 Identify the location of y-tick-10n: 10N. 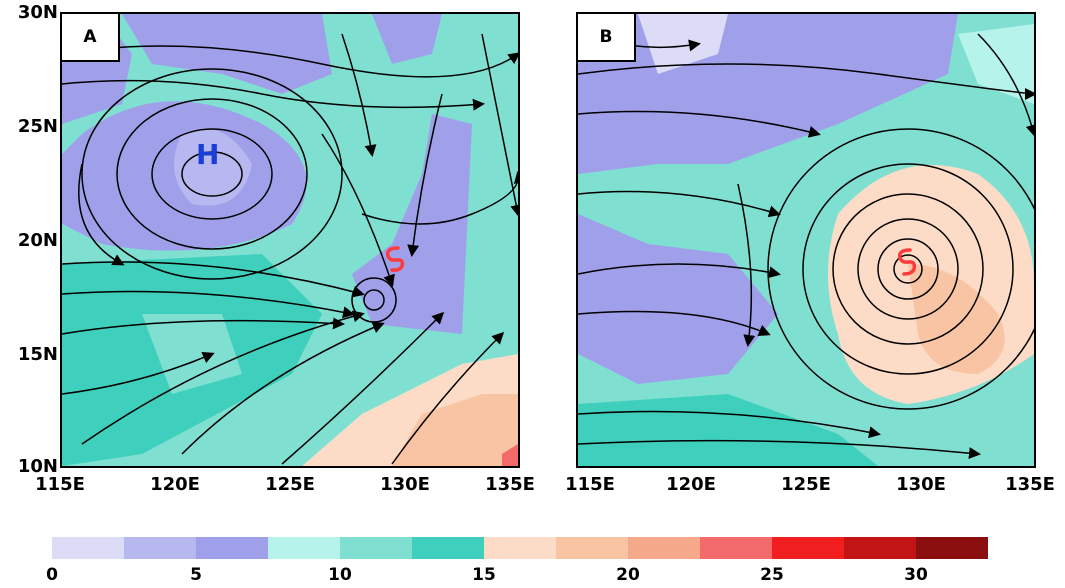
(37, 466).